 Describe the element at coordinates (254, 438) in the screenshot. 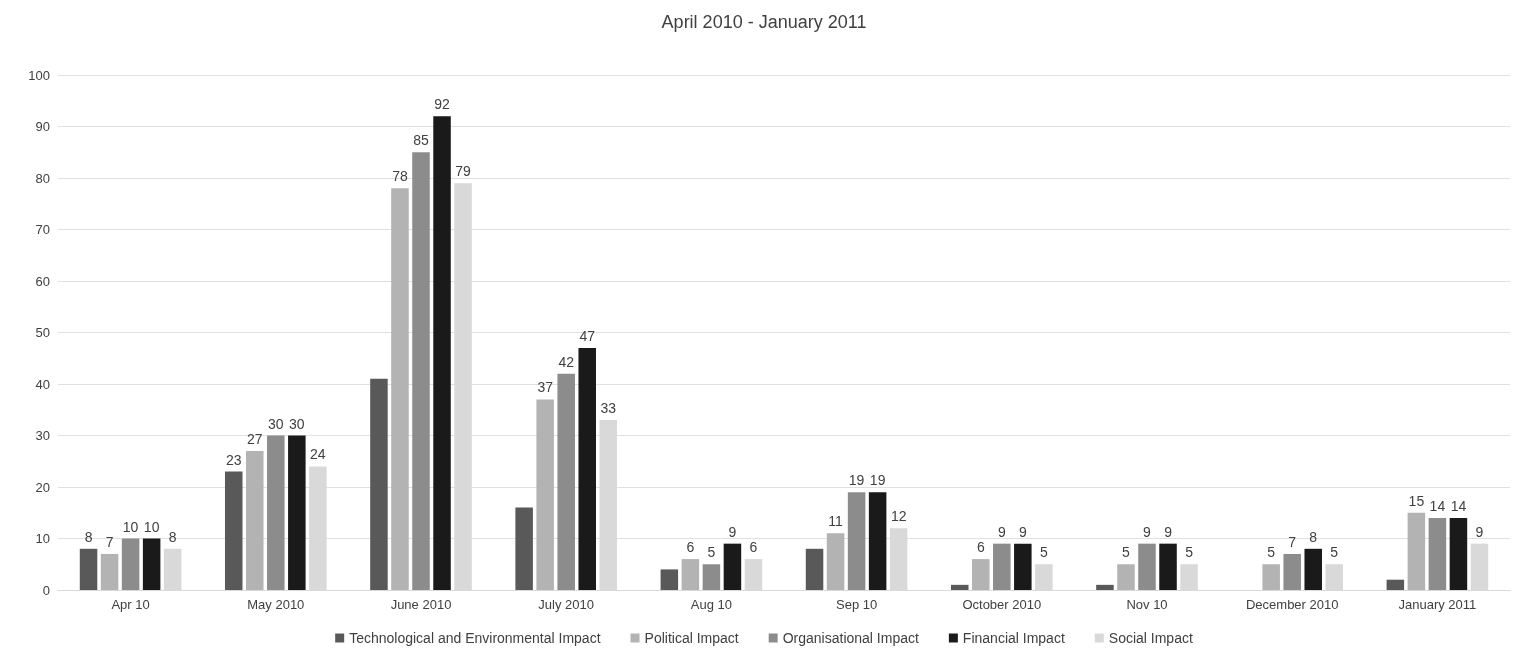

I see `data-label: 27` at that location.